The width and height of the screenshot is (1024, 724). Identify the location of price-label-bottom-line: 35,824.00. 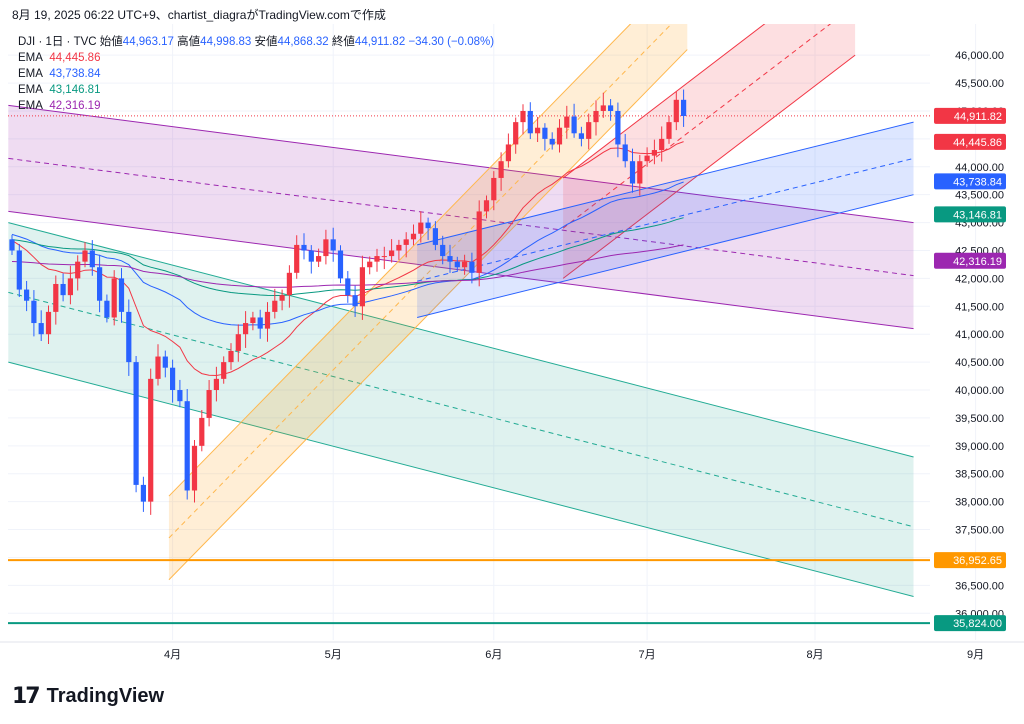
(970, 623).